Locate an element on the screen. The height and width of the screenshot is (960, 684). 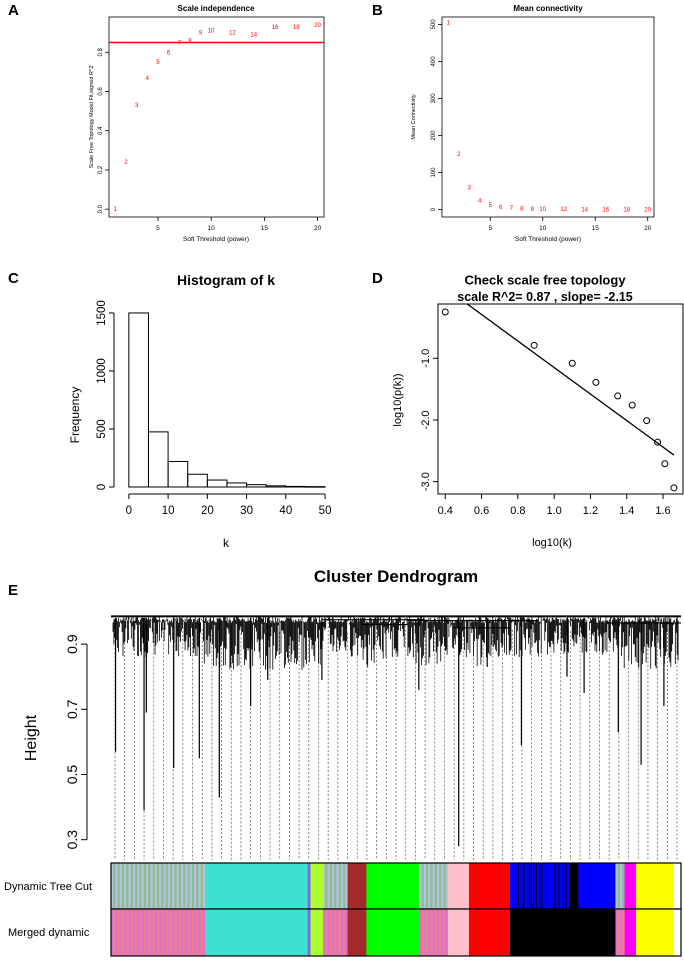
chart-a-point-label: 1 is located at coordinates (116, 210).